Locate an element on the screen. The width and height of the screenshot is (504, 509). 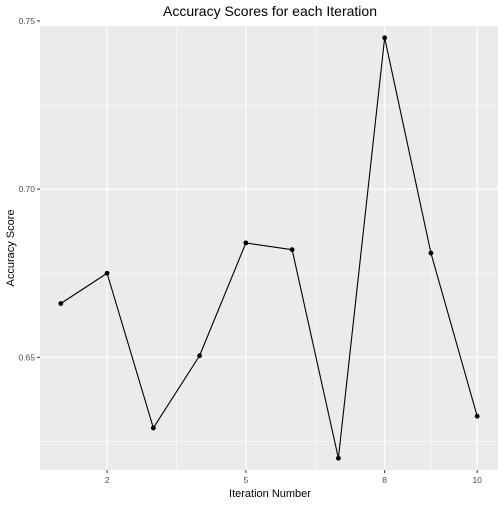
y-tick-label: 0.75 is located at coordinates (26, 21).